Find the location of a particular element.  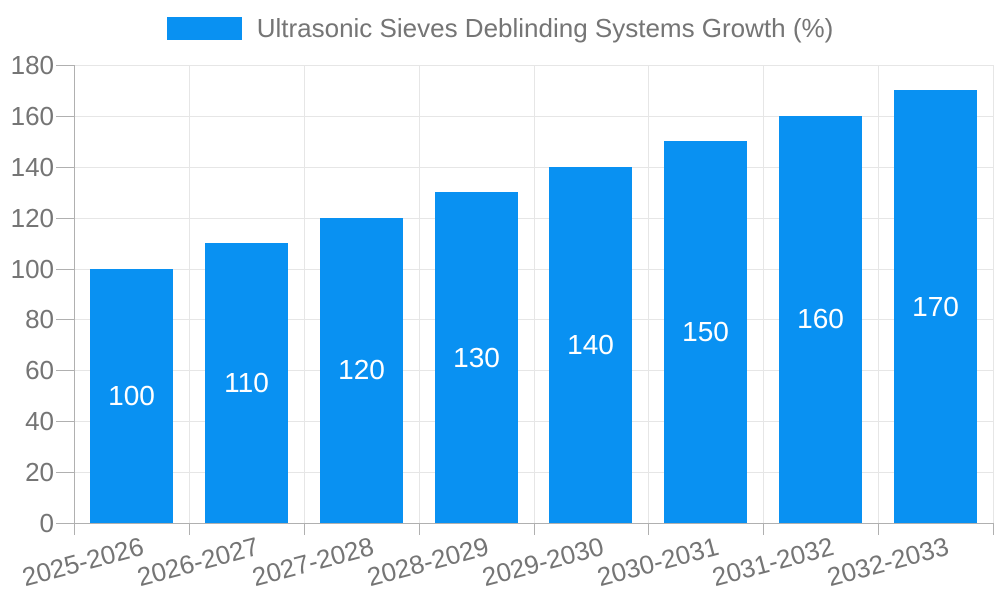

y-axis-tick-label: 60 is located at coordinates (39, 370).